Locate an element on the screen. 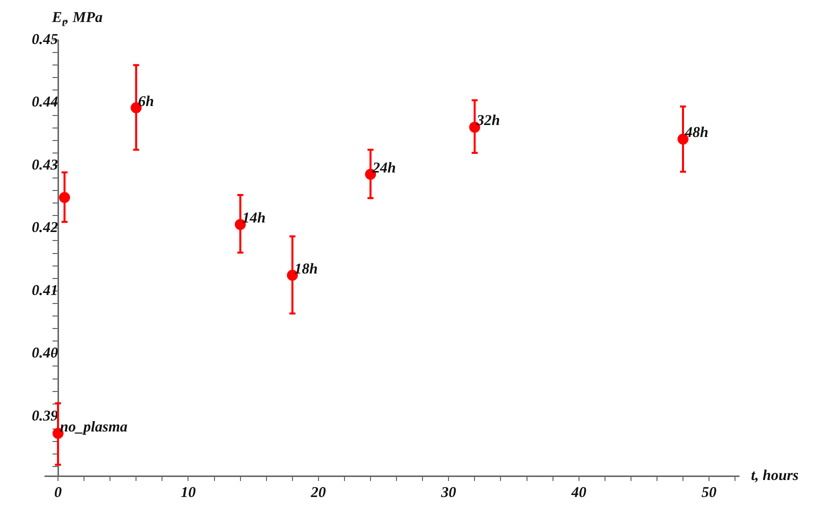  x-tick-label: 10 is located at coordinates (188, 492).